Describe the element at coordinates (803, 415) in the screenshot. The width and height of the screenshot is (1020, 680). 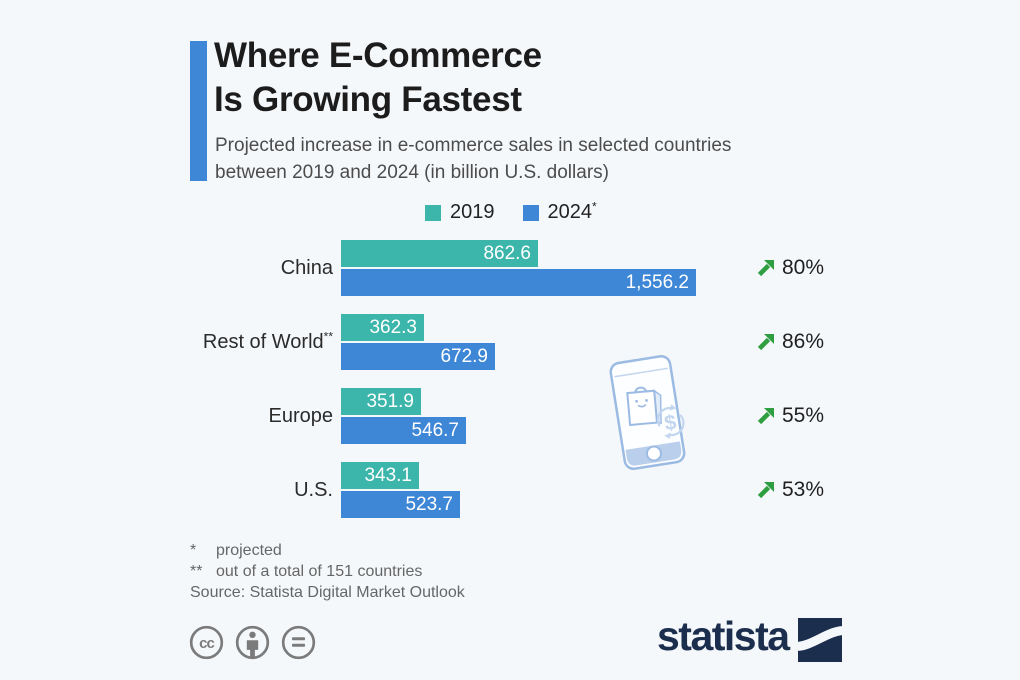
I see `growth-percent: 55%` at that location.